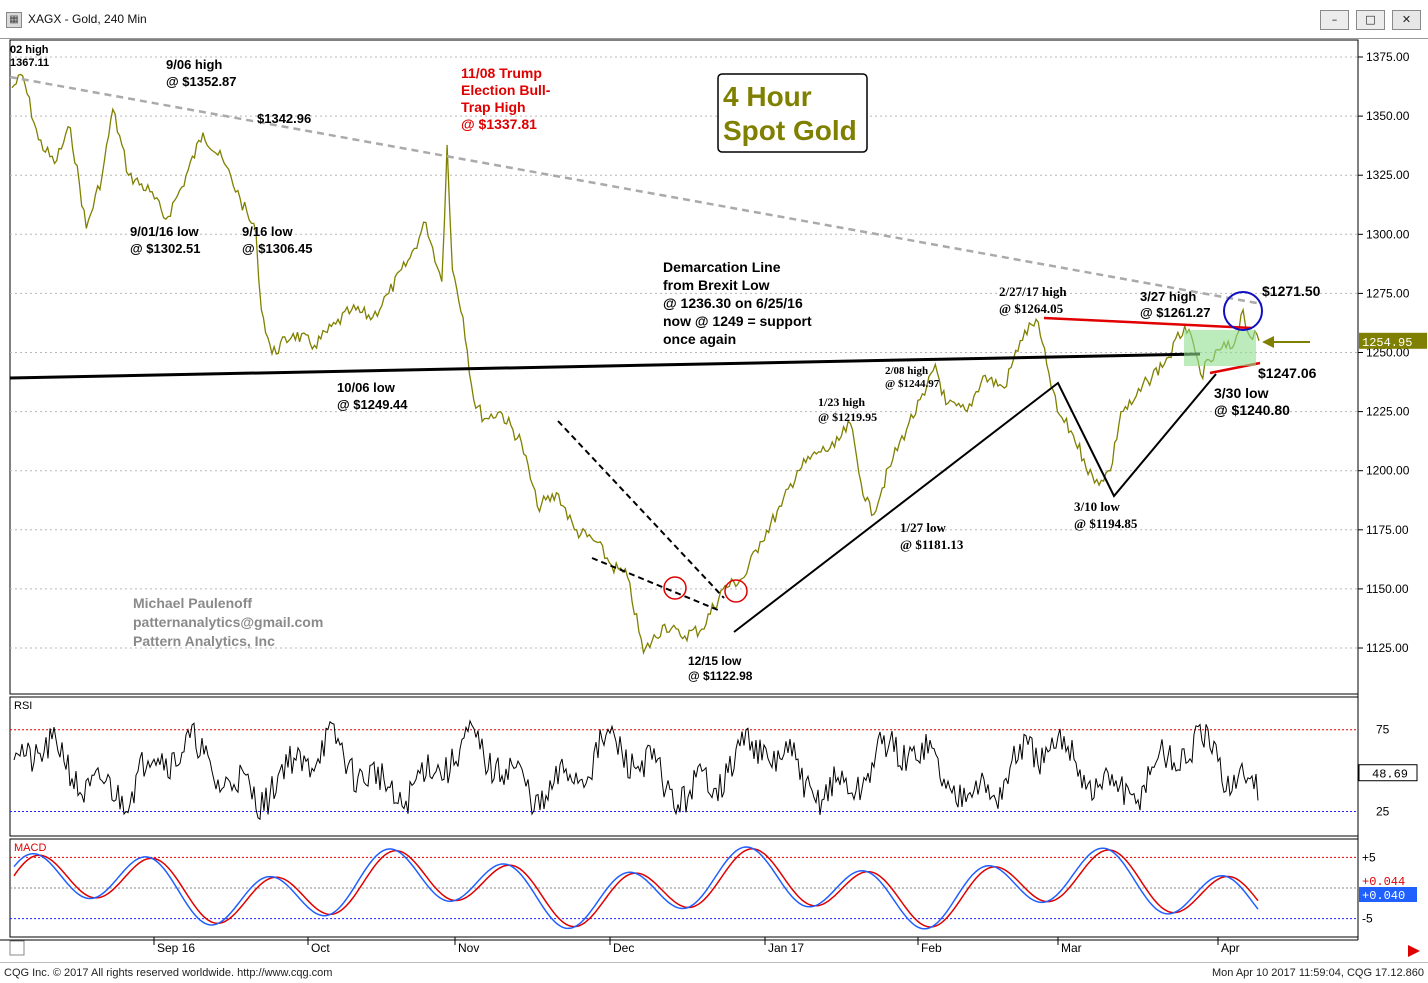  I want to click on consolidation-box, so click(1220, 348).